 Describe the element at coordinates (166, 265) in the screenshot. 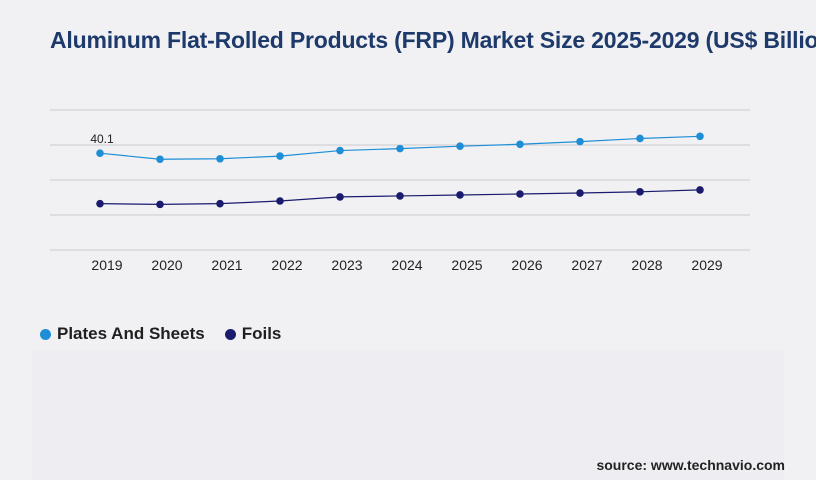

I see `x-tick-label: 2020` at that location.